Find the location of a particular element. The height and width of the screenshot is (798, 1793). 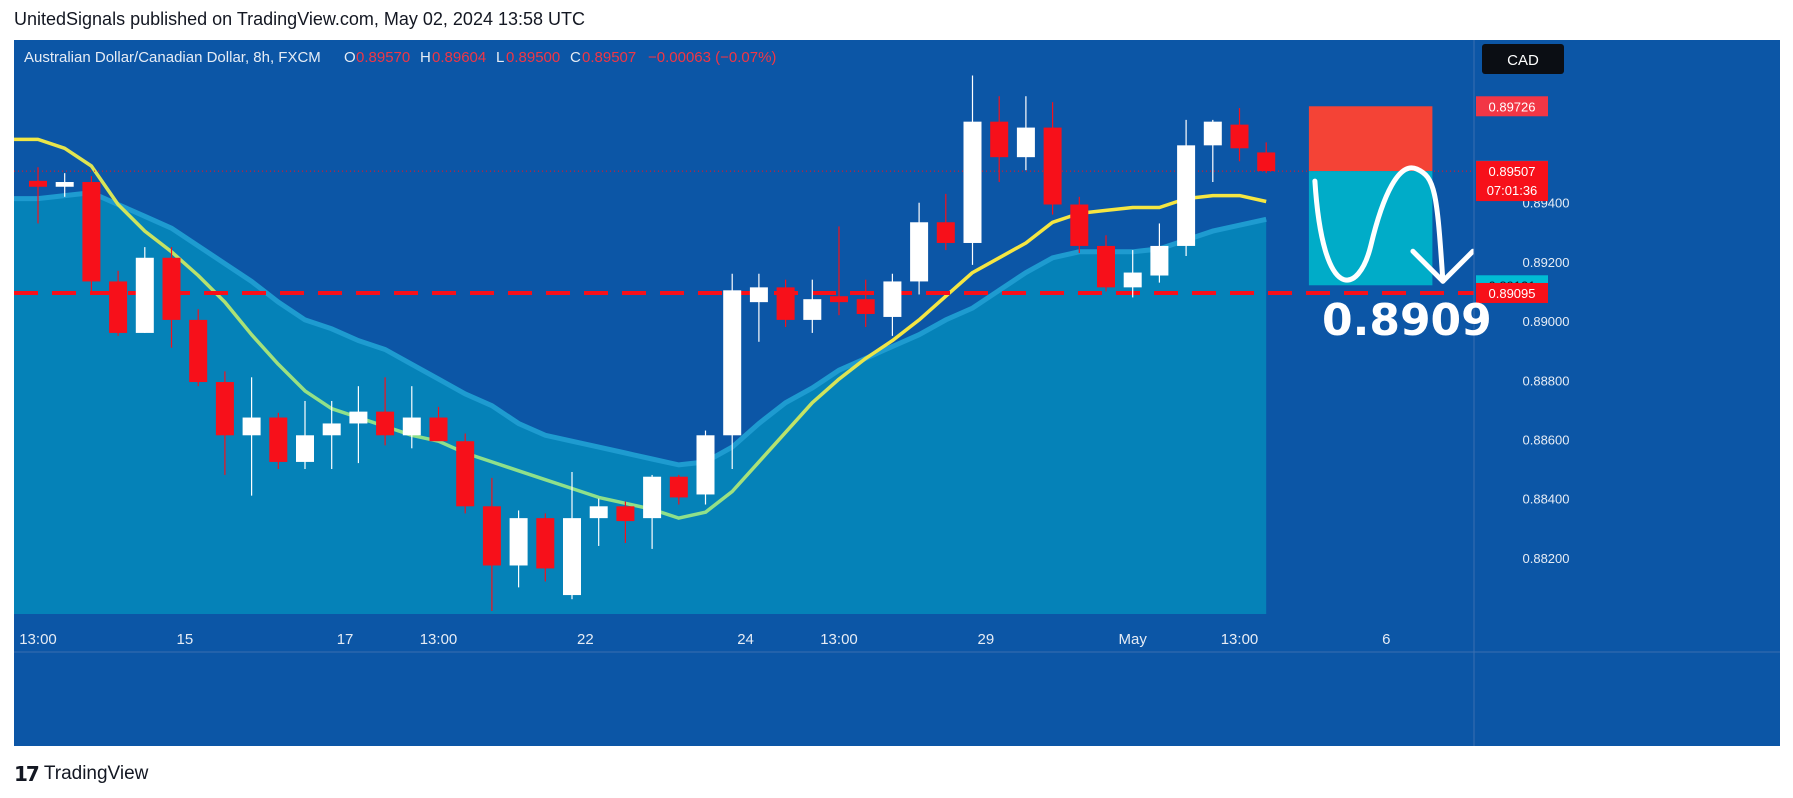

take-profit-zone is located at coordinates (1370, 228).